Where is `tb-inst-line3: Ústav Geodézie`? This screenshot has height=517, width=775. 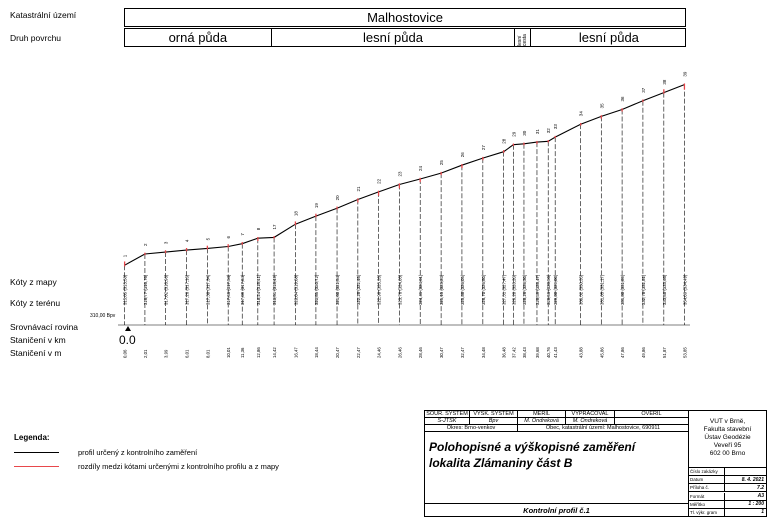
tb-inst-line3: Ústav Geodézie is located at coordinates (727, 437).